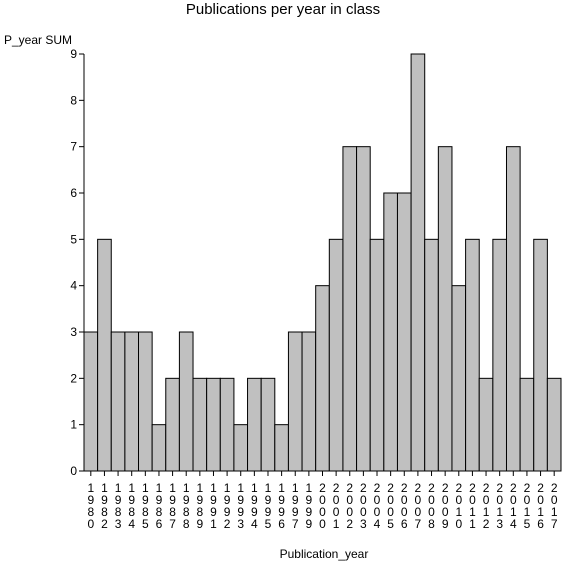 The image size is (567, 567). What do you see at coordinates (73, 193) in the screenshot?
I see `y-tick-label: 6` at bounding box center [73, 193].